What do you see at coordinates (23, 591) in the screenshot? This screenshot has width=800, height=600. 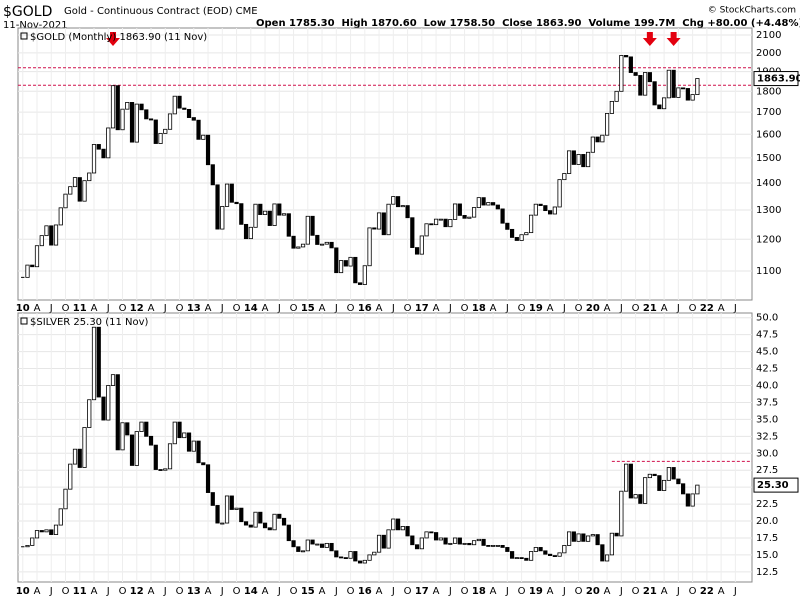 I see `x-tick-label: 10` at bounding box center [23, 591].